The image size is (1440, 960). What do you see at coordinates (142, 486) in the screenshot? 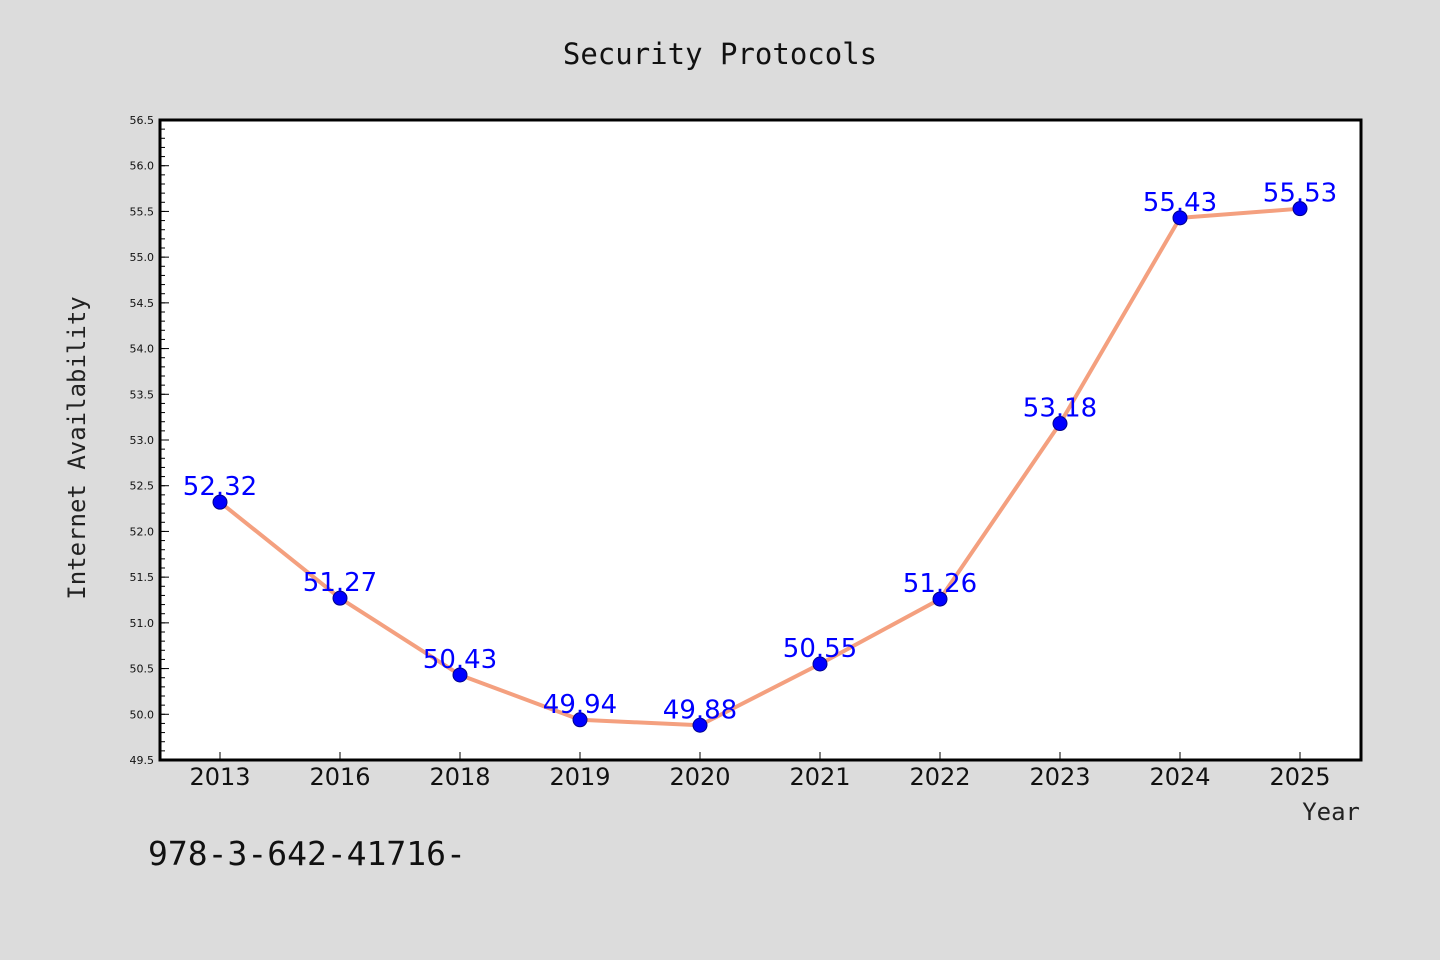
I see `y-tick-label: 52.5` at bounding box center [142, 486].